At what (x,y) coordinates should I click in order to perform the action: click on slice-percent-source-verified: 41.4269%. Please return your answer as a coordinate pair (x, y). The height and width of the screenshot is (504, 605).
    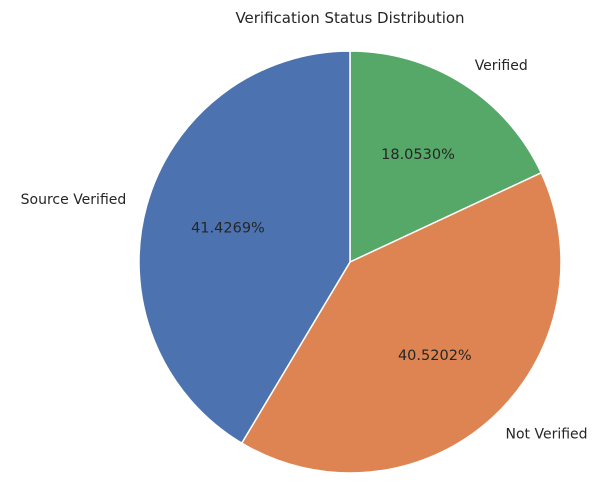
    Looking at the image, I should click on (228, 228).